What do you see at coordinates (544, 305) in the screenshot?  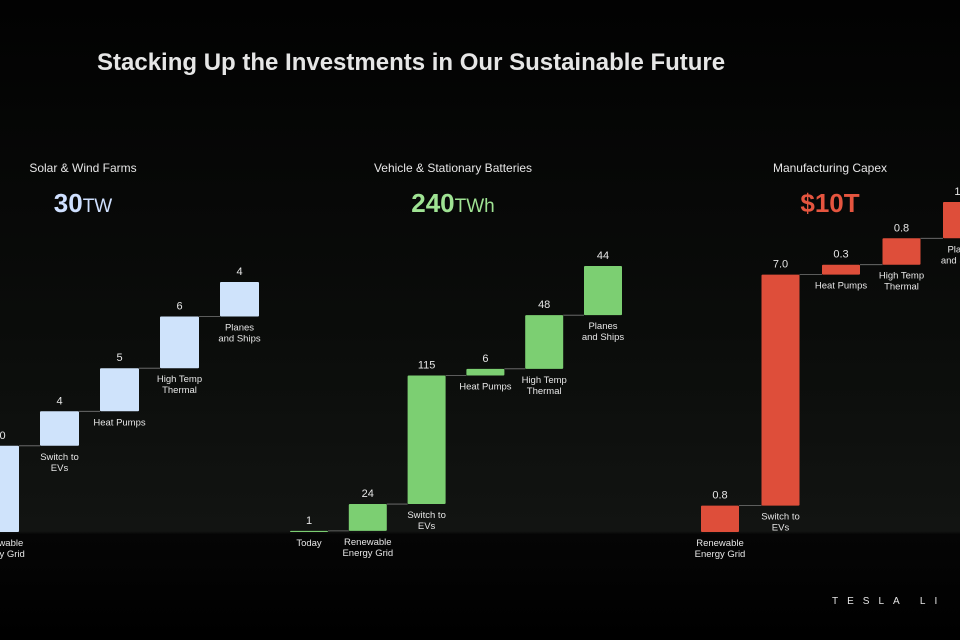 I see `value-label: 48` at bounding box center [544, 305].